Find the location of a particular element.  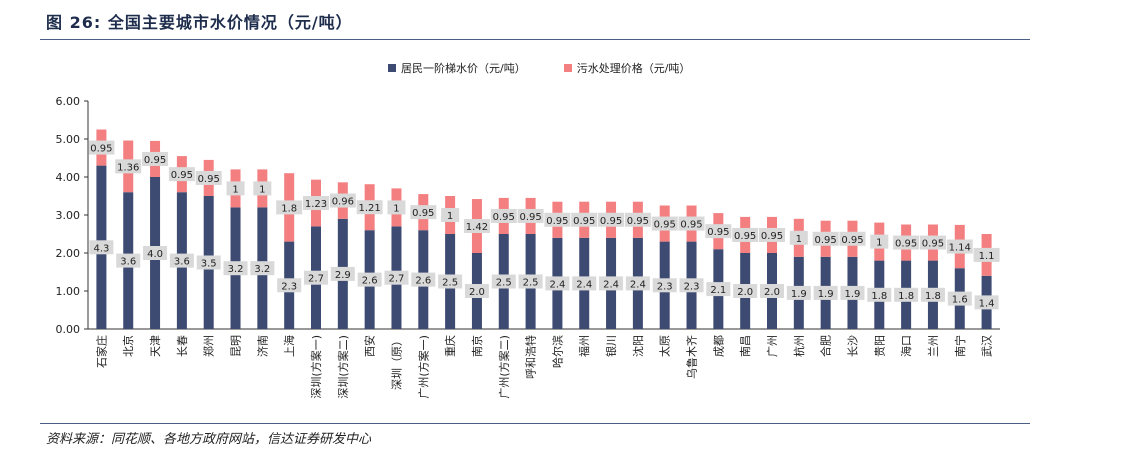

x-tick-label: 北京 is located at coordinates (128, 346).